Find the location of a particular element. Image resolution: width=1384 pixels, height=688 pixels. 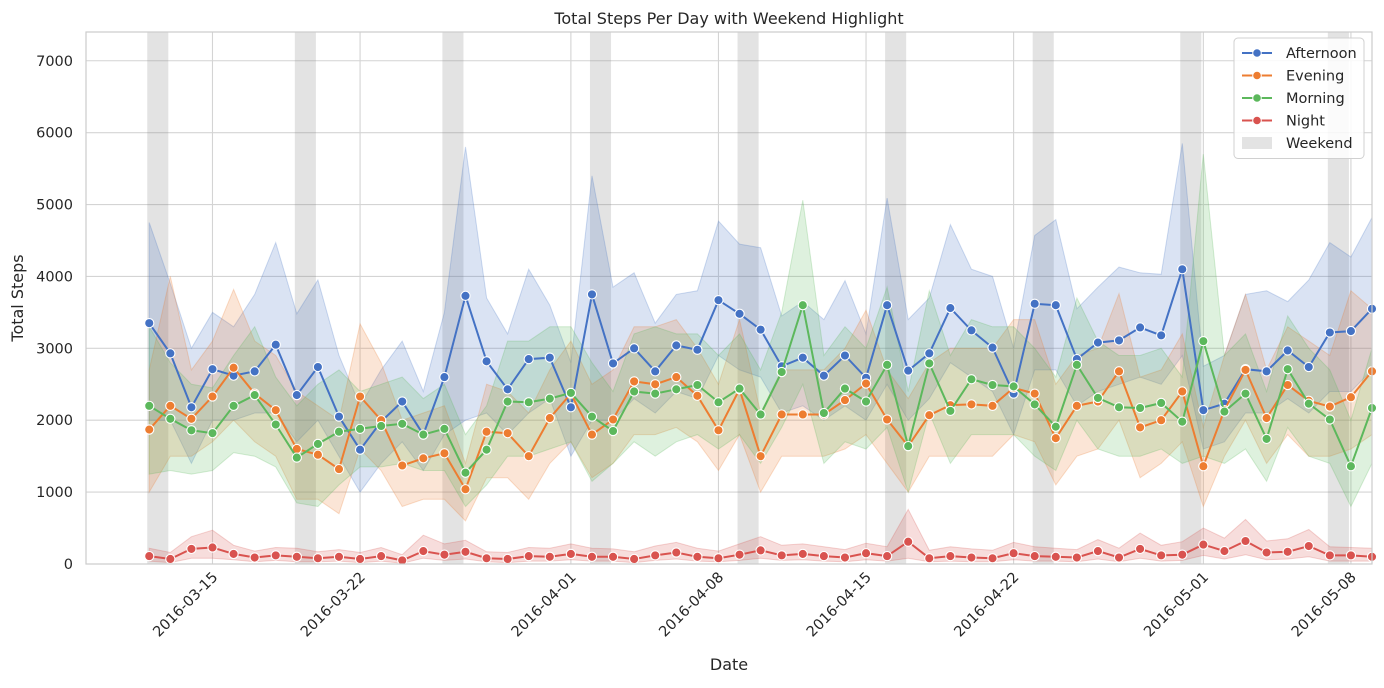

y-tick-label: 4000 is located at coordinates (54, 277).